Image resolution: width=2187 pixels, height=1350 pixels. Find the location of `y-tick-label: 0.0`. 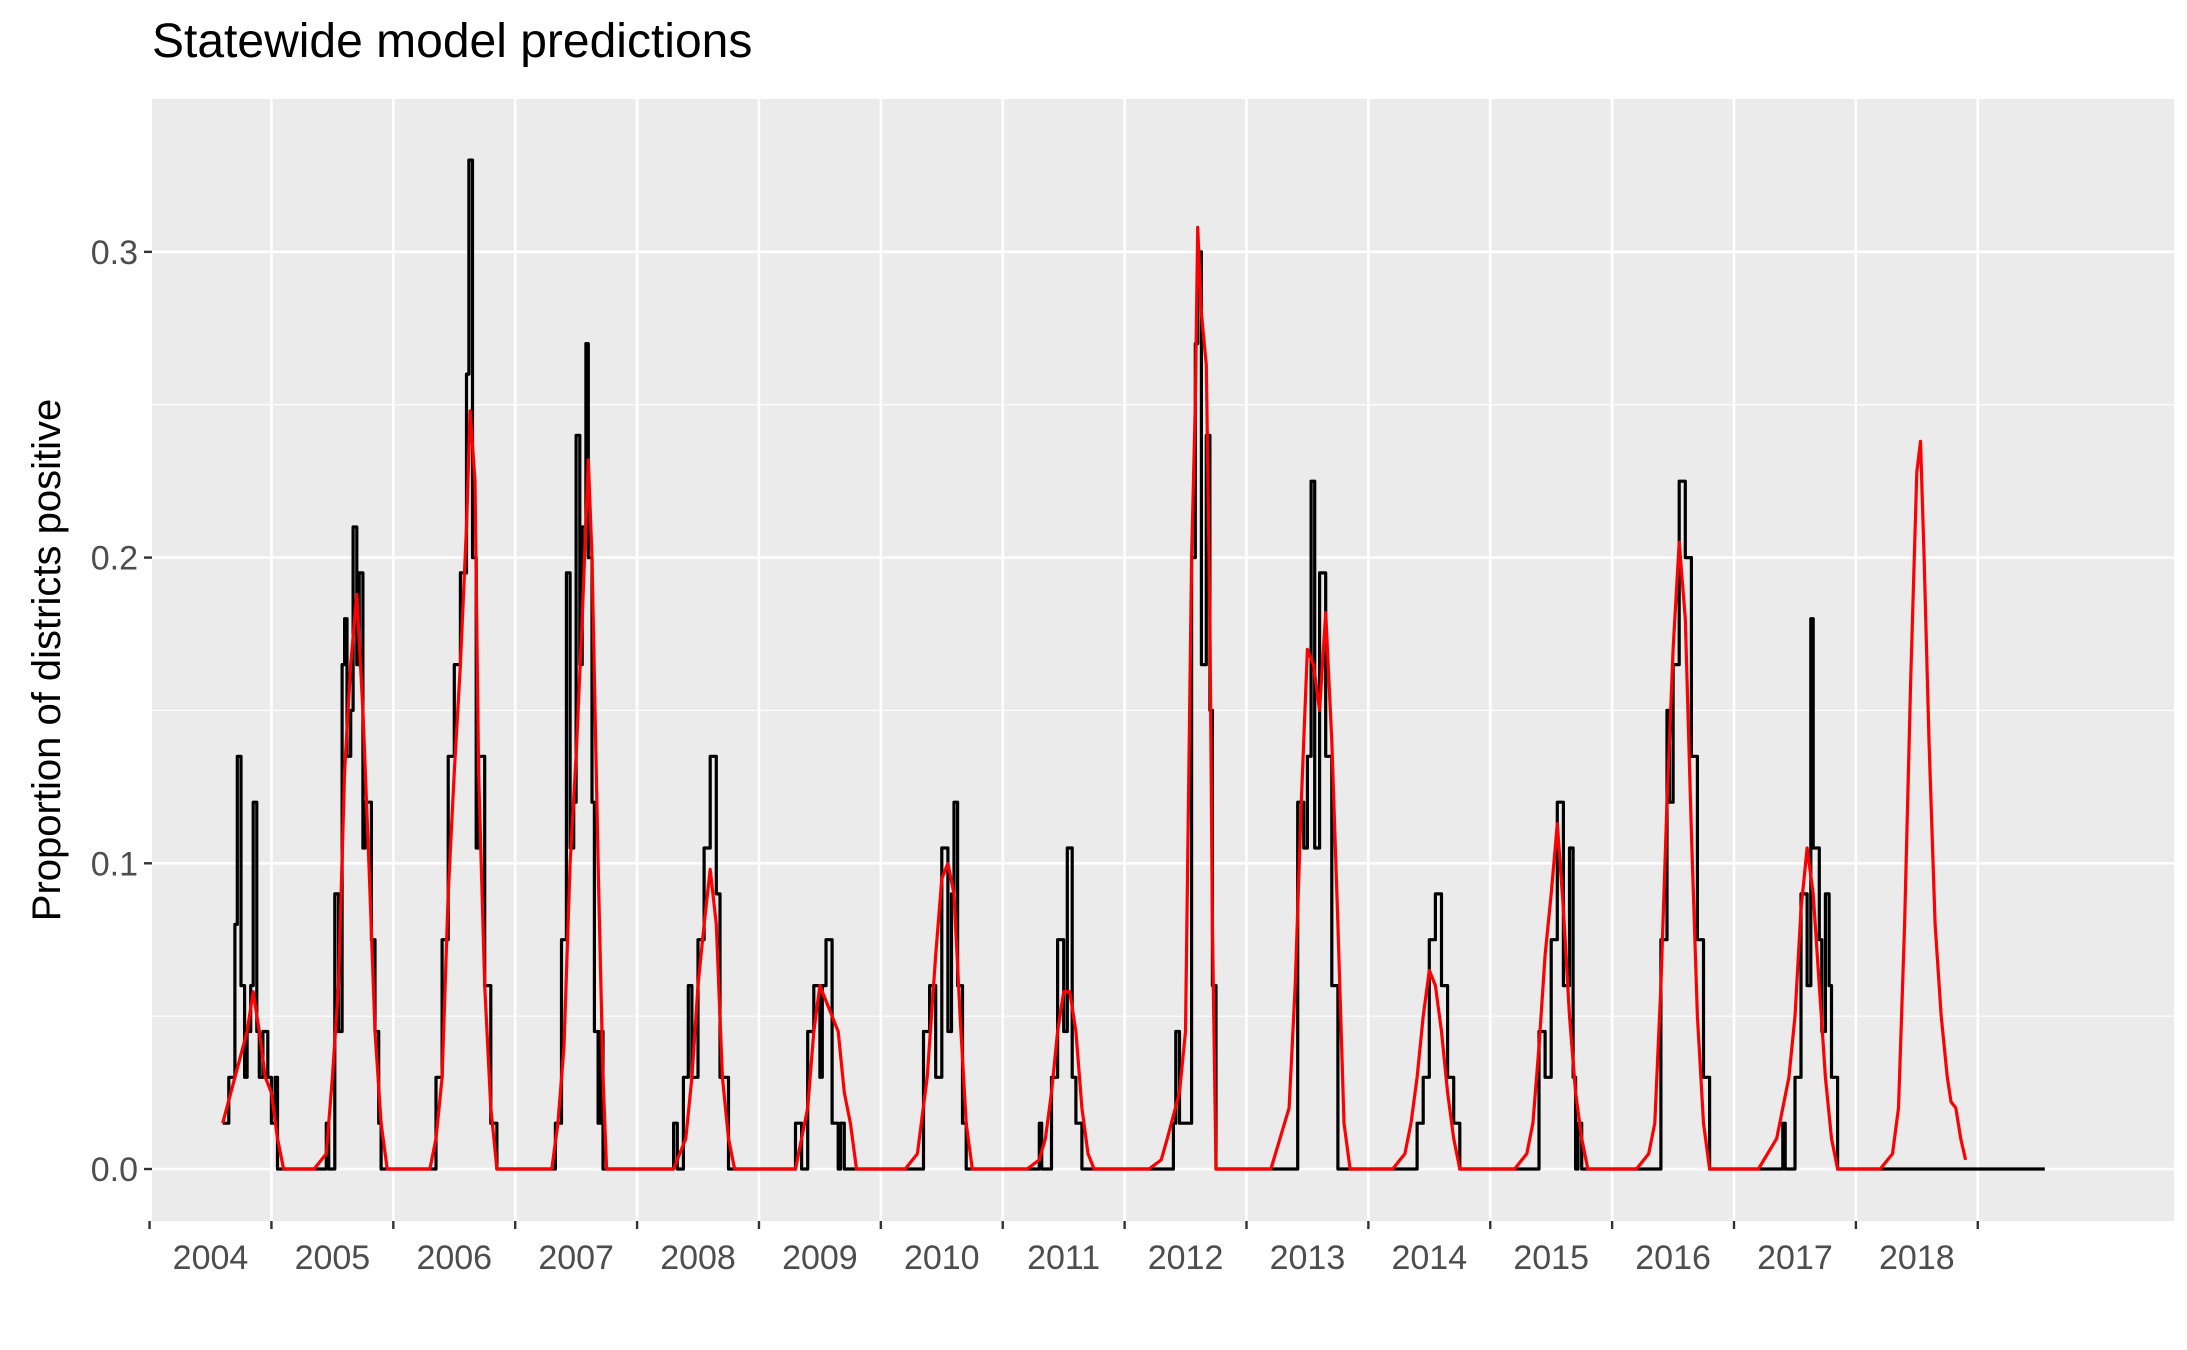

y-tick-label: 0.0 is located at coordinates (114, 1170).